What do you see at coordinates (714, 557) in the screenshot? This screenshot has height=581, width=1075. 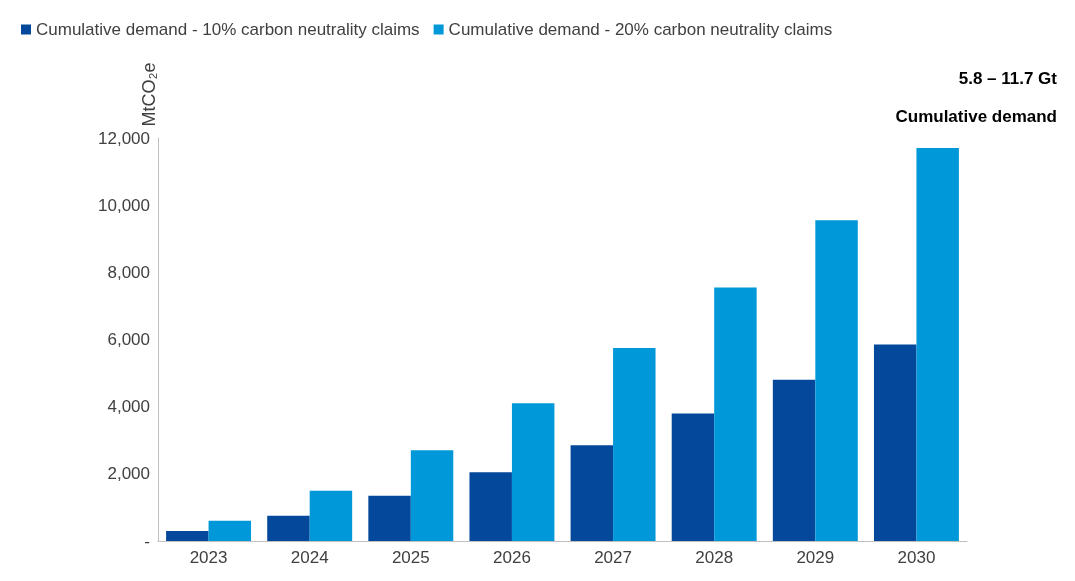 I see `x-tick-label: 2028` at bounding box center [714, 557].